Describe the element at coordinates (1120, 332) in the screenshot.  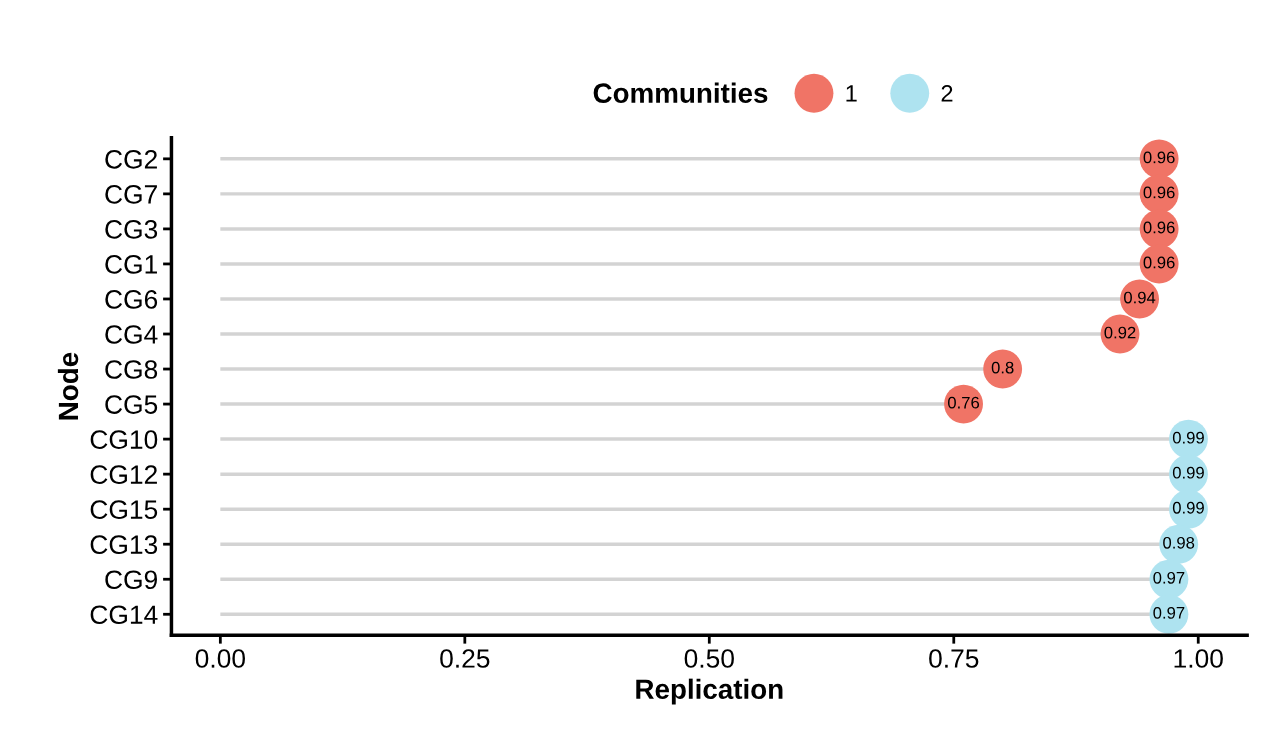
I see `data-label: 0.92` at that location.